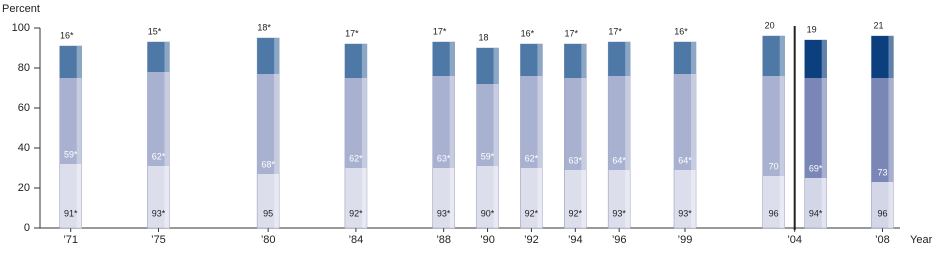 The image size is (952, 268). I want to click on x-axis-label: Year, so click(921, 240).